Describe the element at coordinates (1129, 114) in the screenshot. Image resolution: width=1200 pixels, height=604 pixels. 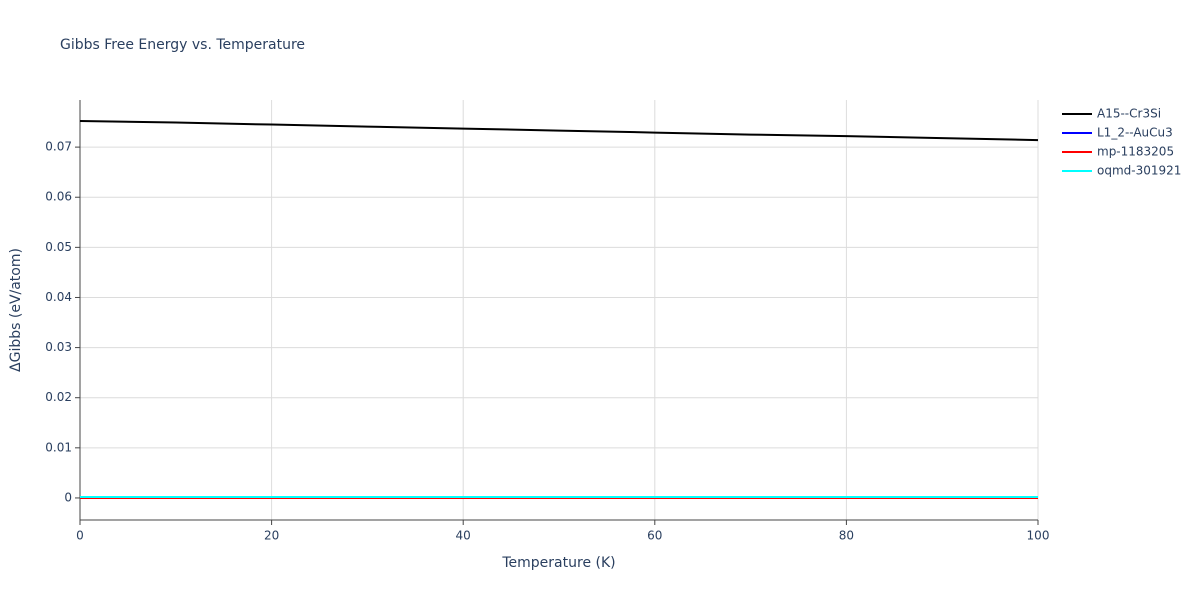
I see `legend-label: A15--Cr3Si` at that location.